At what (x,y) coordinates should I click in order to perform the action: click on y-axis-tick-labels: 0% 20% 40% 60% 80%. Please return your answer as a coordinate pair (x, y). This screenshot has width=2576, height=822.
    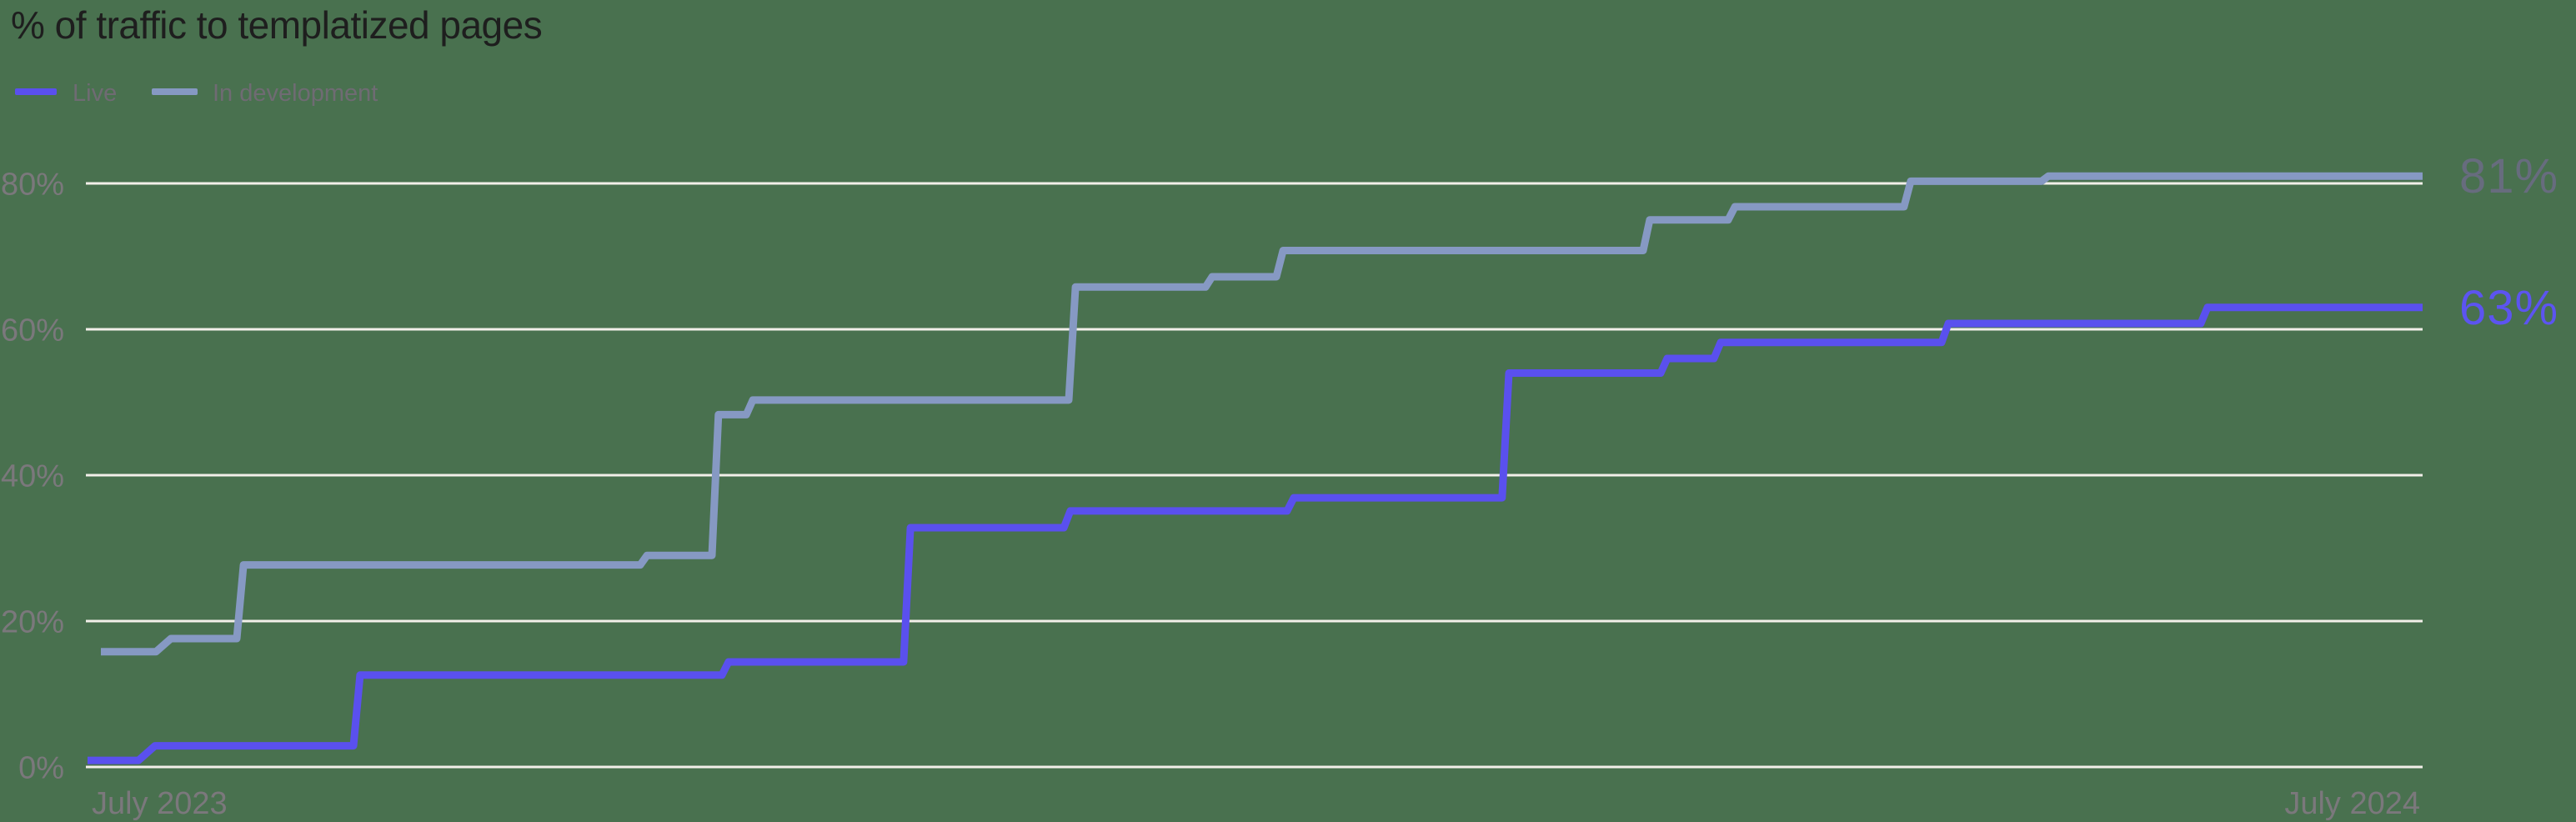
    Looking at the image, I should click on (32, 477).